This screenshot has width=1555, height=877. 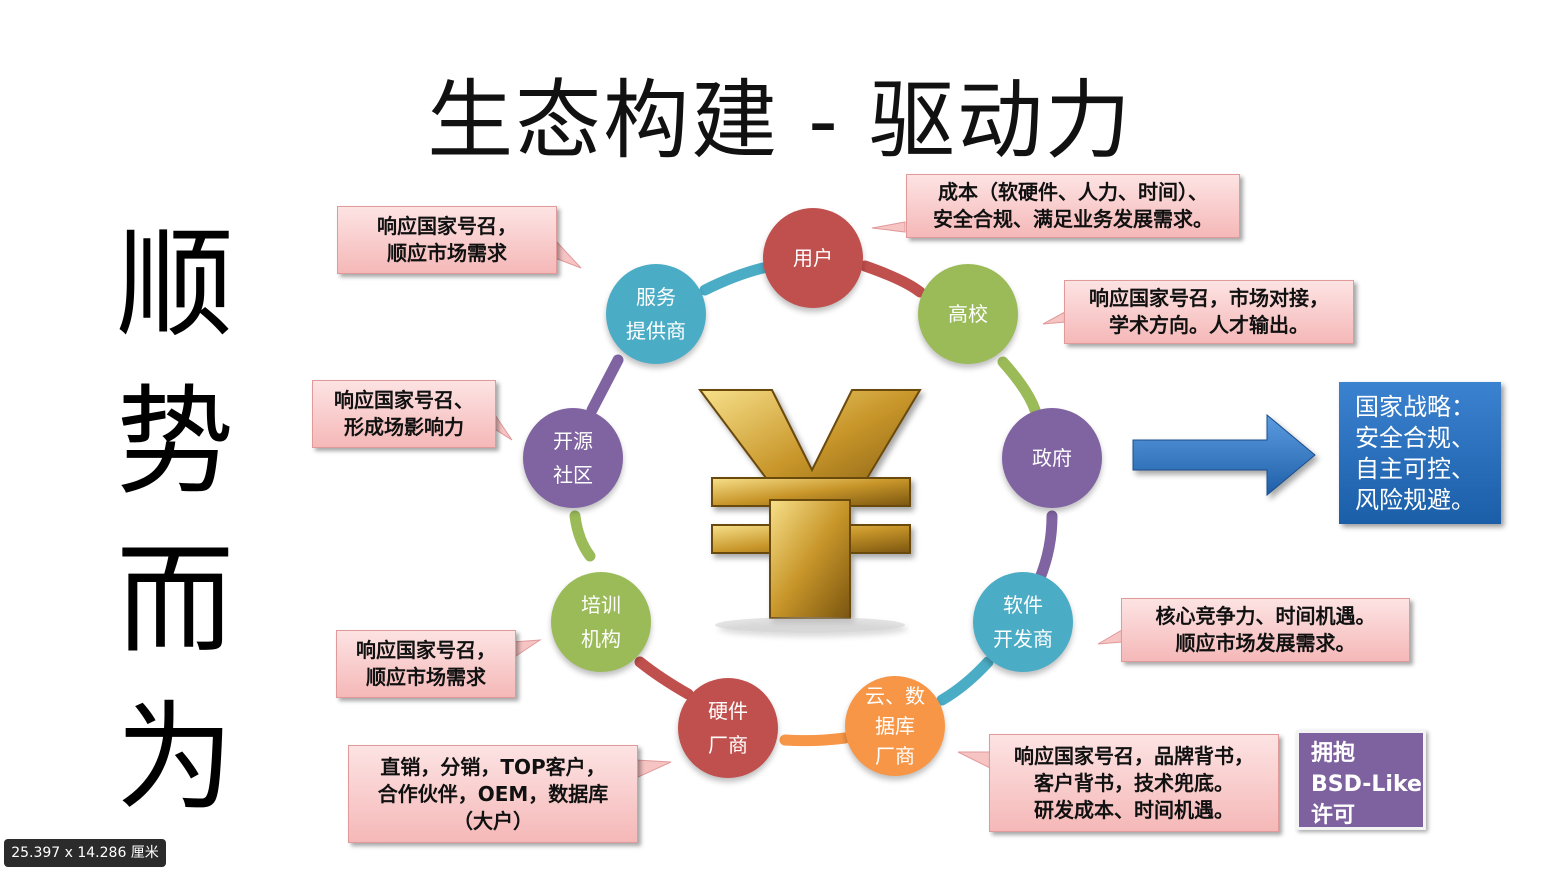 I want to click on yen-icon, so click(x=810, y=511).